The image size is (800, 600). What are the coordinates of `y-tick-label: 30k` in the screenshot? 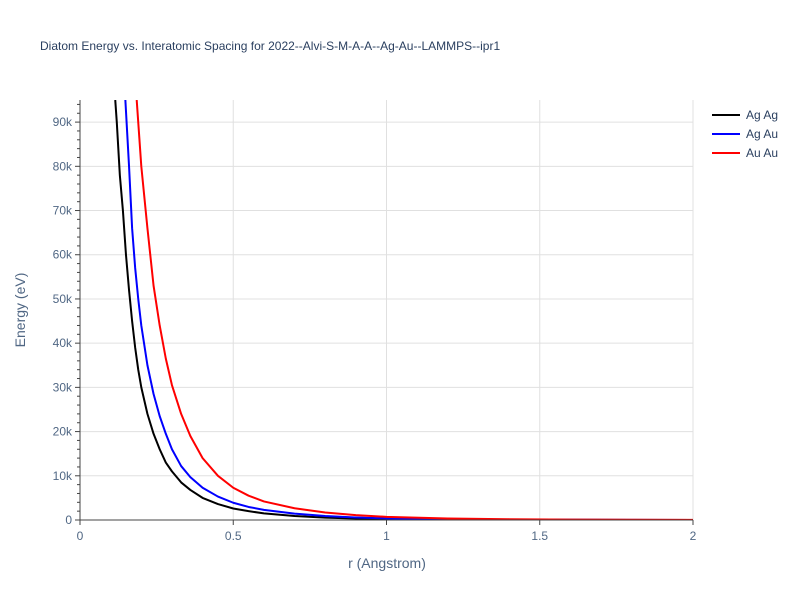 It's located at (63, 387).